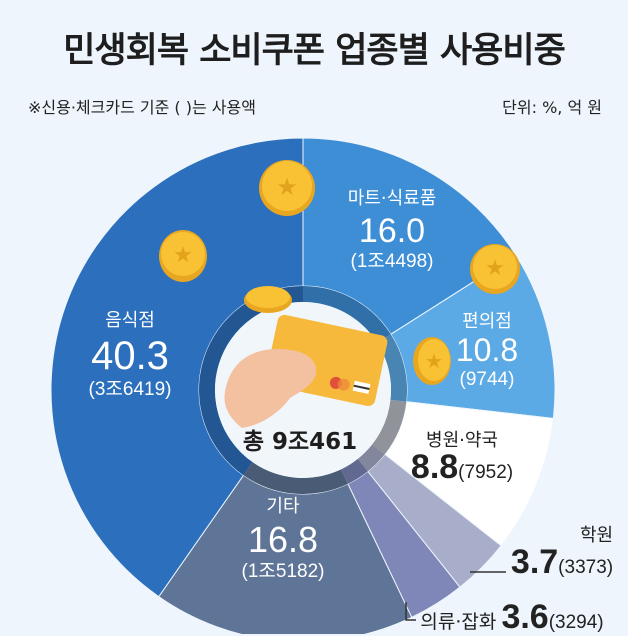  Describe the element at coordinates (268, 299) in the screenshot. I see `coin-icon` at that location.